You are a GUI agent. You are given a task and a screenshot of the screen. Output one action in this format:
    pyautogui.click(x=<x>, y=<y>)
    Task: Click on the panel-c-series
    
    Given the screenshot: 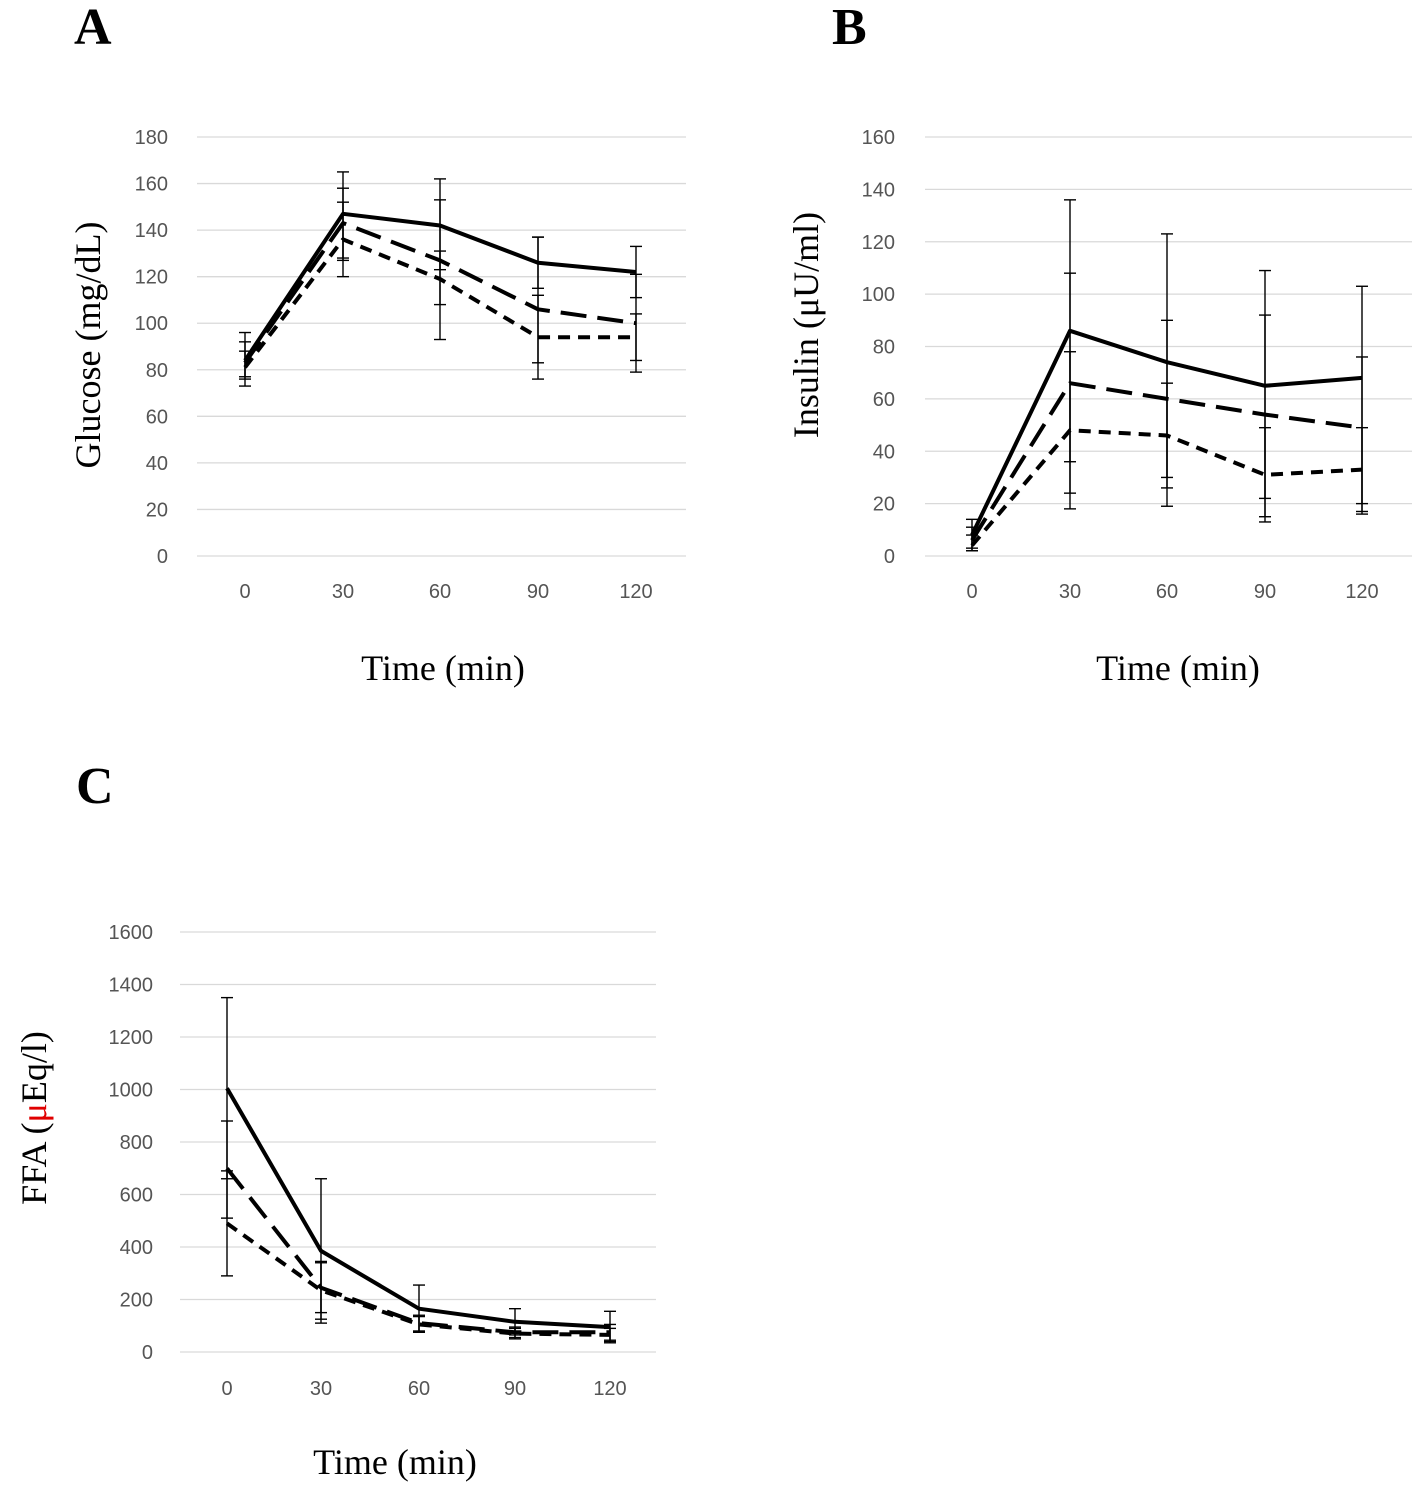 What is the action you would take?
    pyautogui.click(x=418, y=1212)
    